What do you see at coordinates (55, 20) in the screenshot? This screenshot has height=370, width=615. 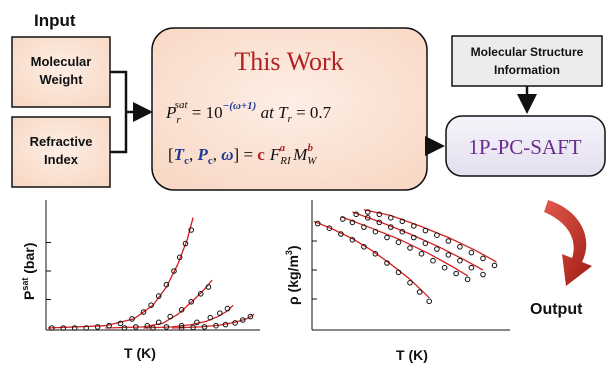 I see `input-heading: Input` at bounding box center [55, 20].